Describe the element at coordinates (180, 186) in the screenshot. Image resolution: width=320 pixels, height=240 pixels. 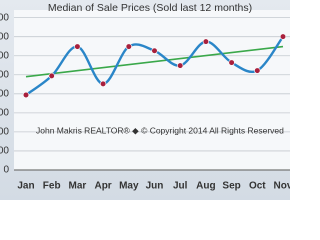
I see `x-tick-label: Jul` at that location.